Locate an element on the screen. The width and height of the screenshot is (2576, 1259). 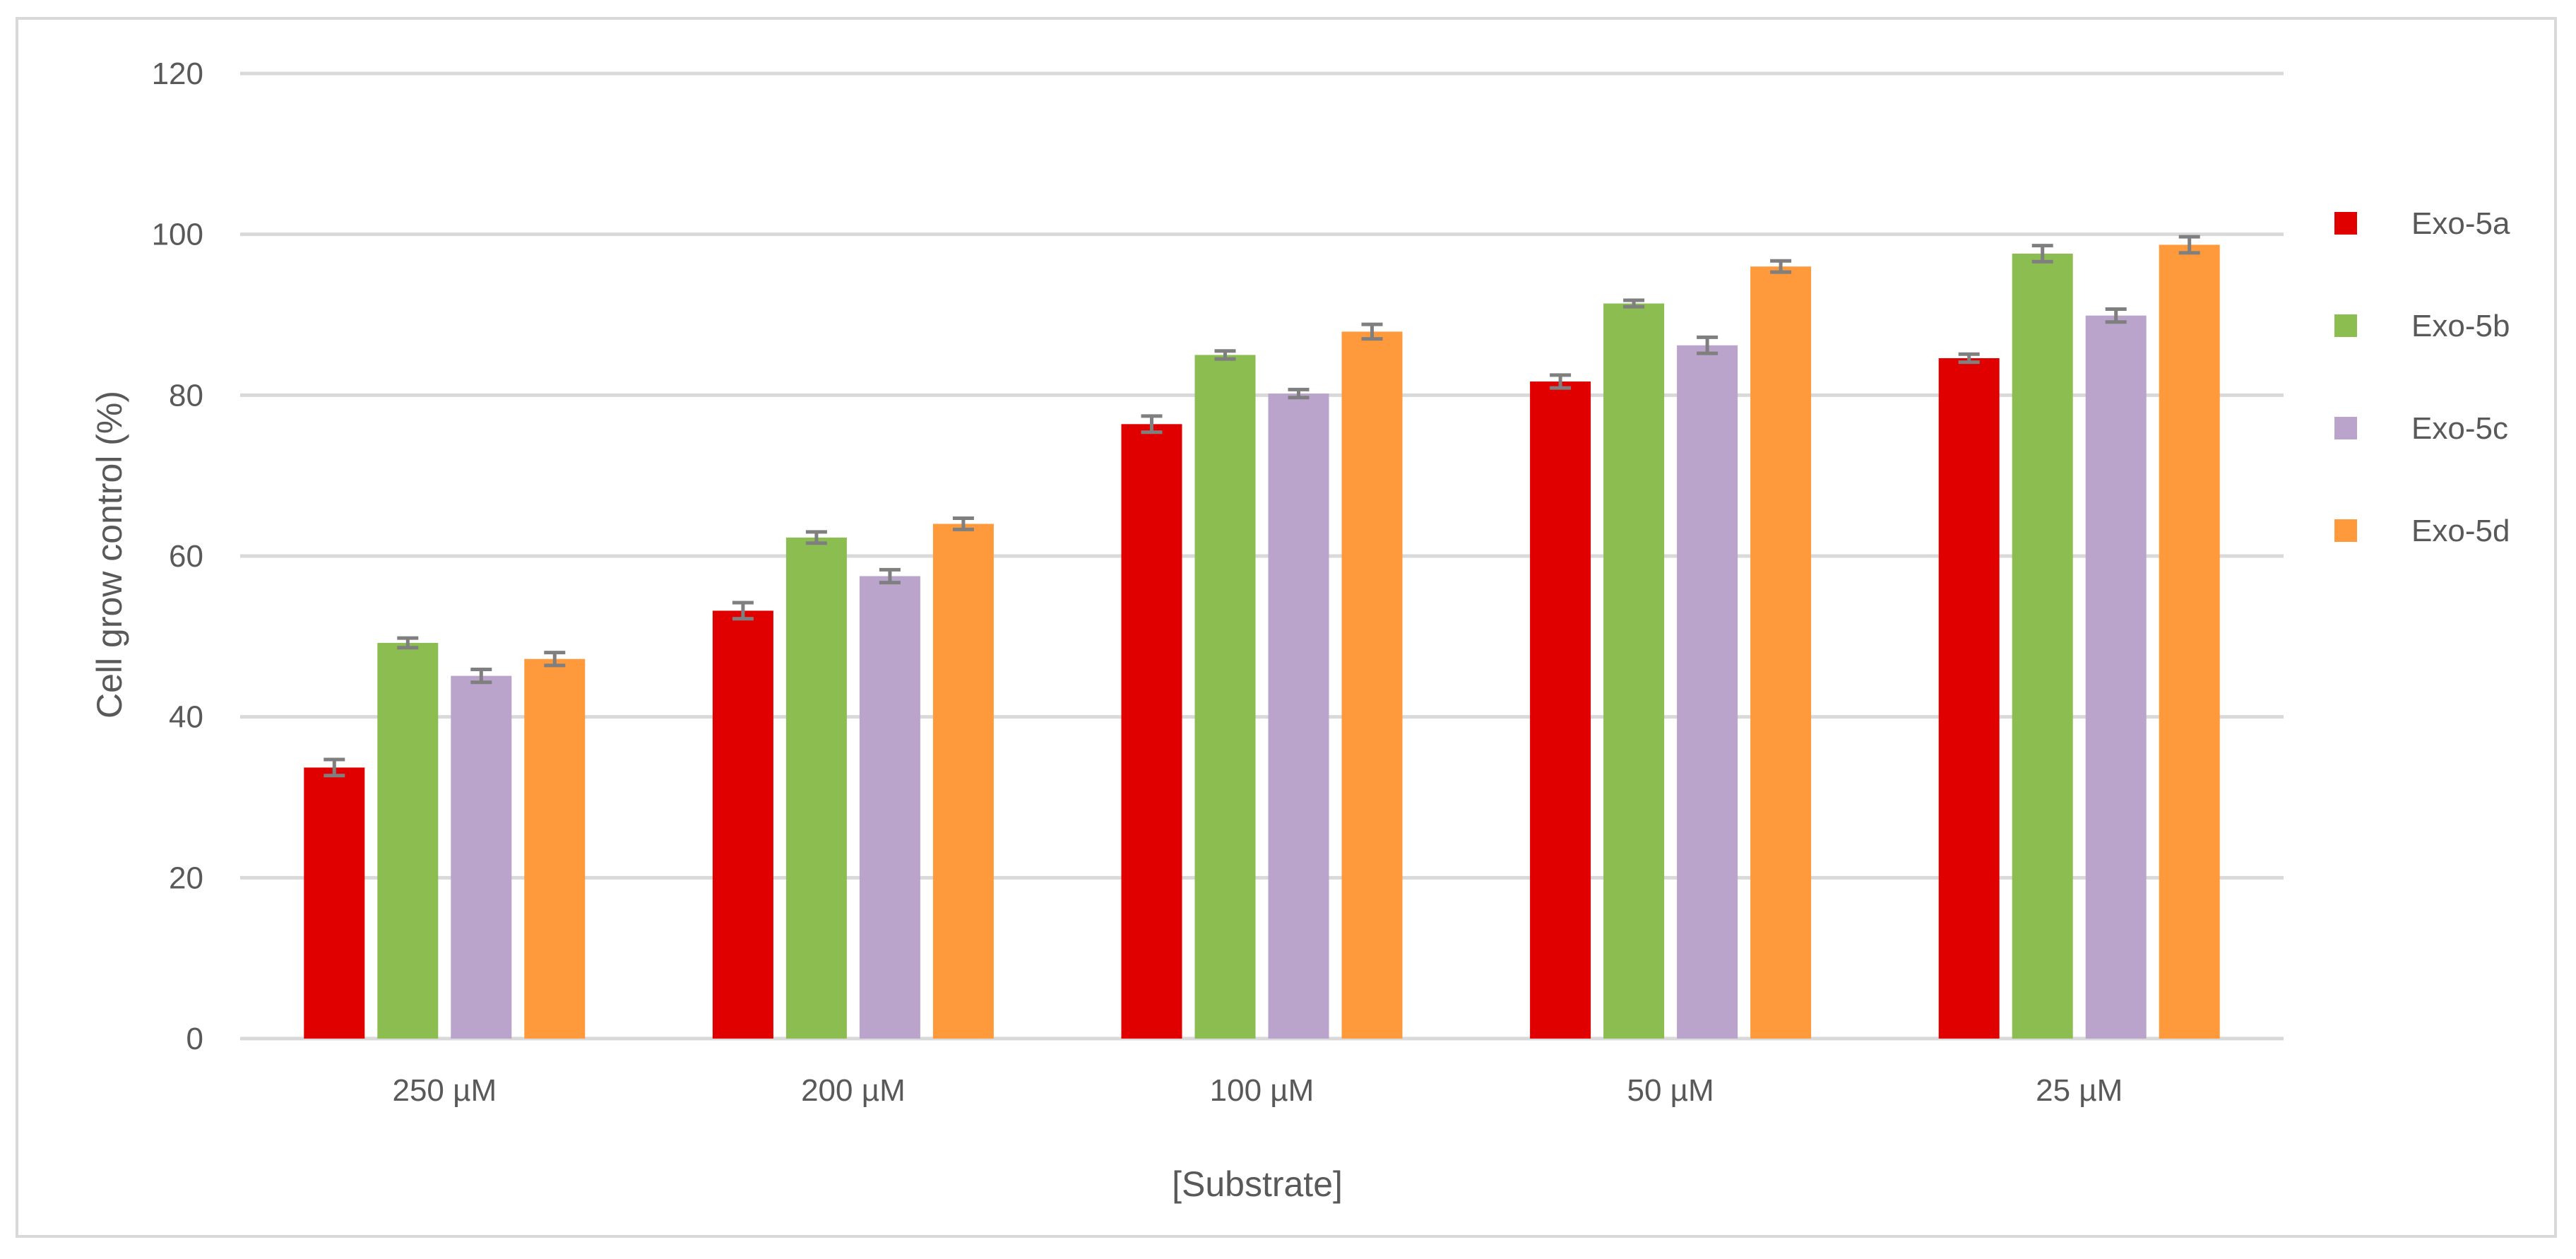
legend-item: Exo-5b is located at coordinates (2422, 326).